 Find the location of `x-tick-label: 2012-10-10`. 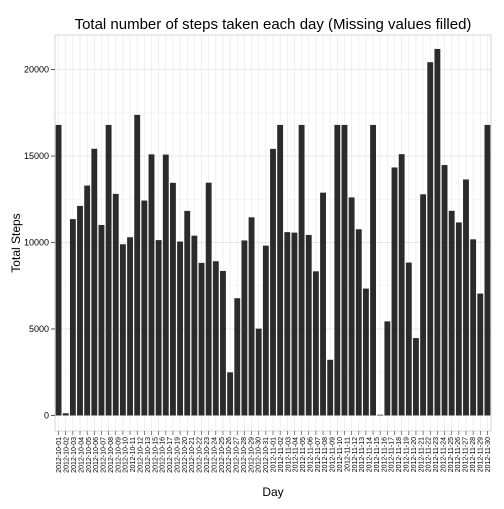

x-tick-label: 2012-10-10 is located at coordinates (126, 455).